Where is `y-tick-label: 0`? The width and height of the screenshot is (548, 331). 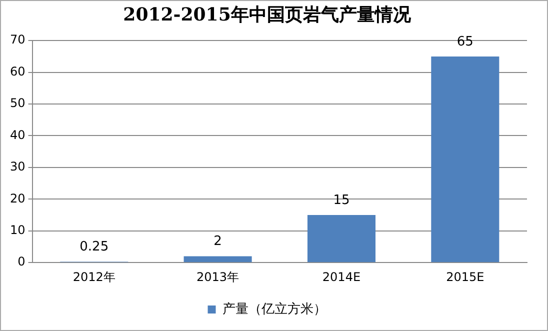 y-tick-label: 0 is located at coordinates (22, 261).